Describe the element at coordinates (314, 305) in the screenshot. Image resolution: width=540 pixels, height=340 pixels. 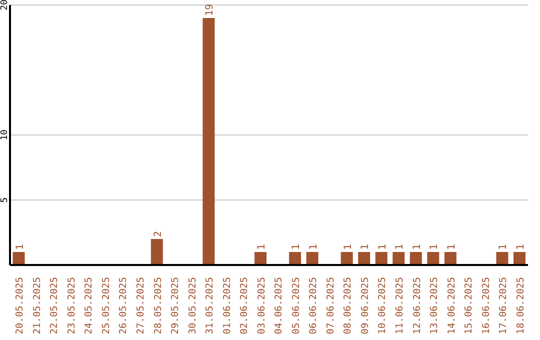
I see `x-tick-label: 06.06.2025` at that location.